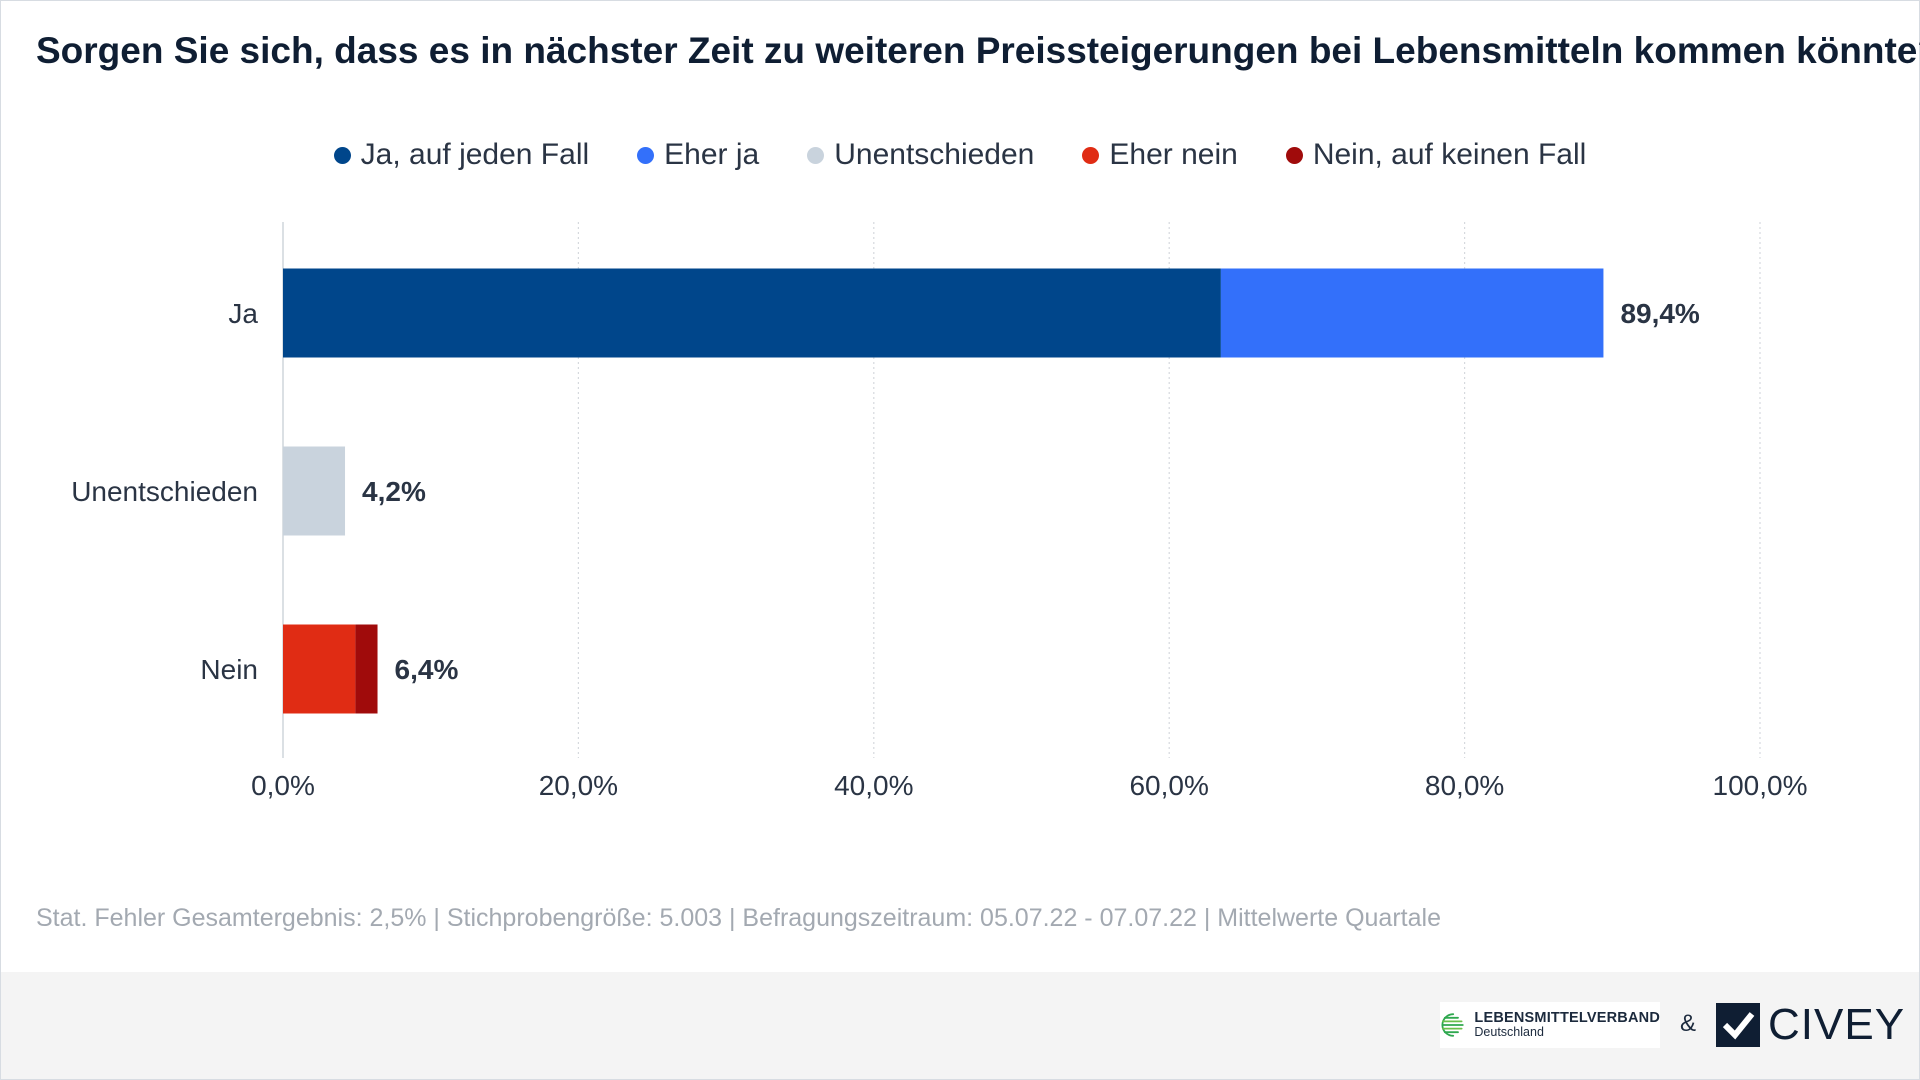 This screenshot has height=1080, width=1920. Describe the element at coordinates (394, 491) in the screenshot. I see `bar-total-label: 4,2%` at that location.